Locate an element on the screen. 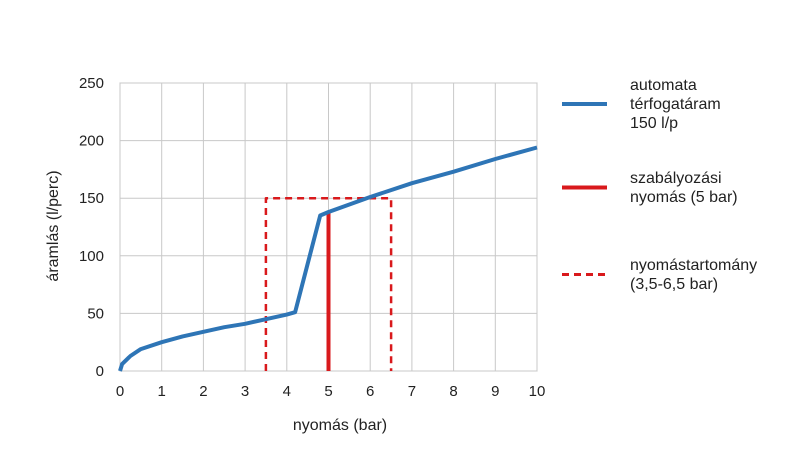 This screenshot has width=800, height=466. x-axis-title: nyomás (bar) is located at coordinates (340, 425).